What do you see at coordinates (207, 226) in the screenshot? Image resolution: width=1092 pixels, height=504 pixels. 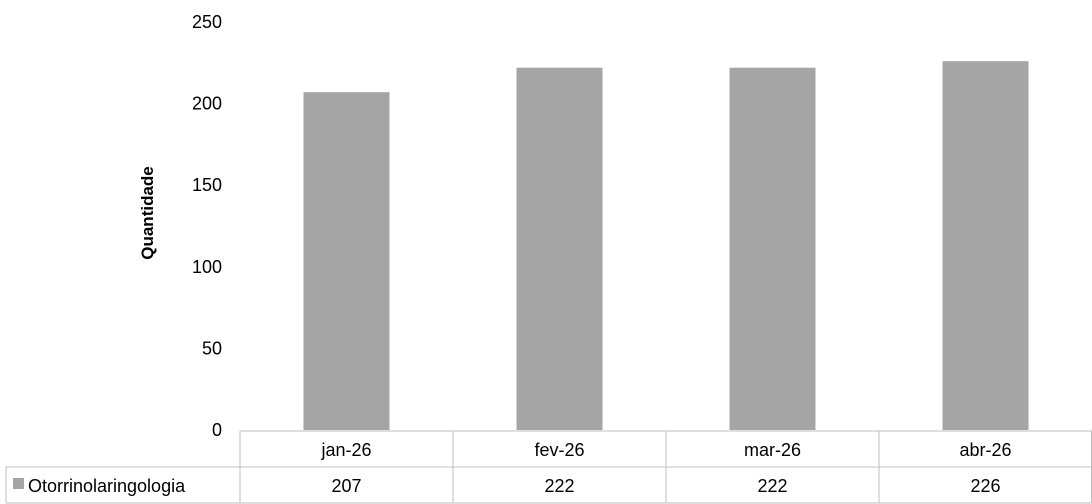 I see `y-axis-ticks: 0 50 100 150 200 250` at bounding box center [207, 226].